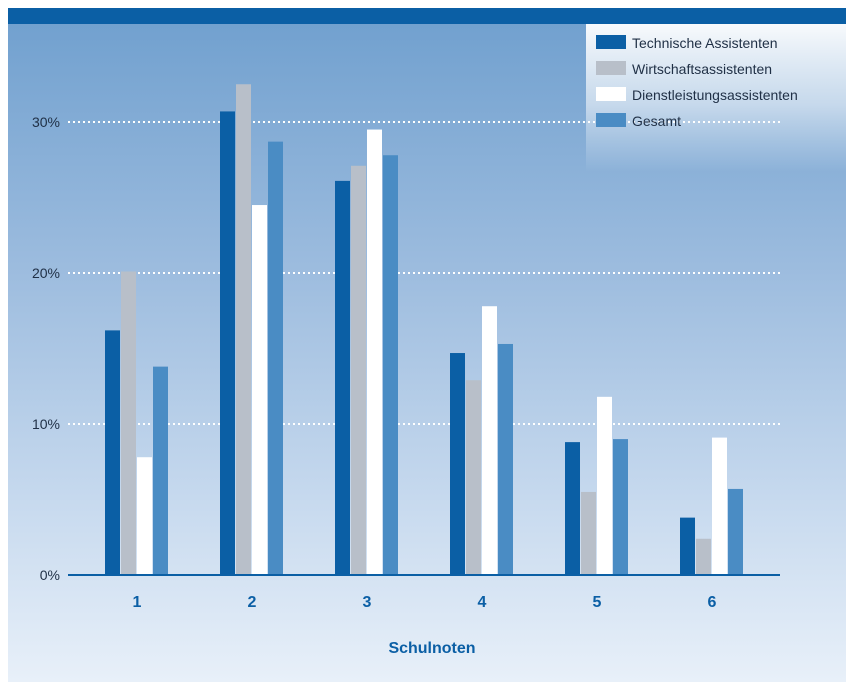  What do you see at coordinates (252, 602) in the screenshot?
I see `x-tick-label: 2` at bounding box center [252, 602].